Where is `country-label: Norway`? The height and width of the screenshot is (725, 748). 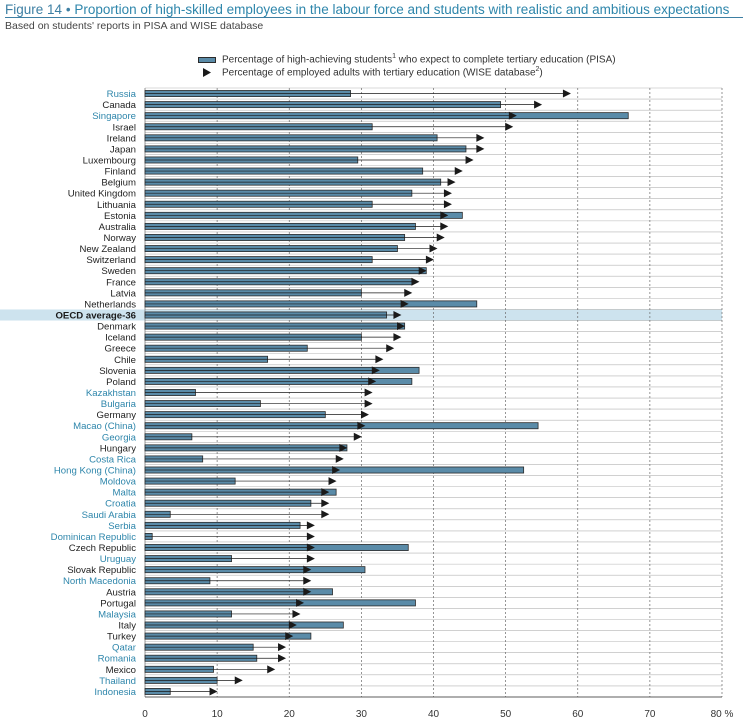
country-label: Norway is located at coordinates (119, 238).